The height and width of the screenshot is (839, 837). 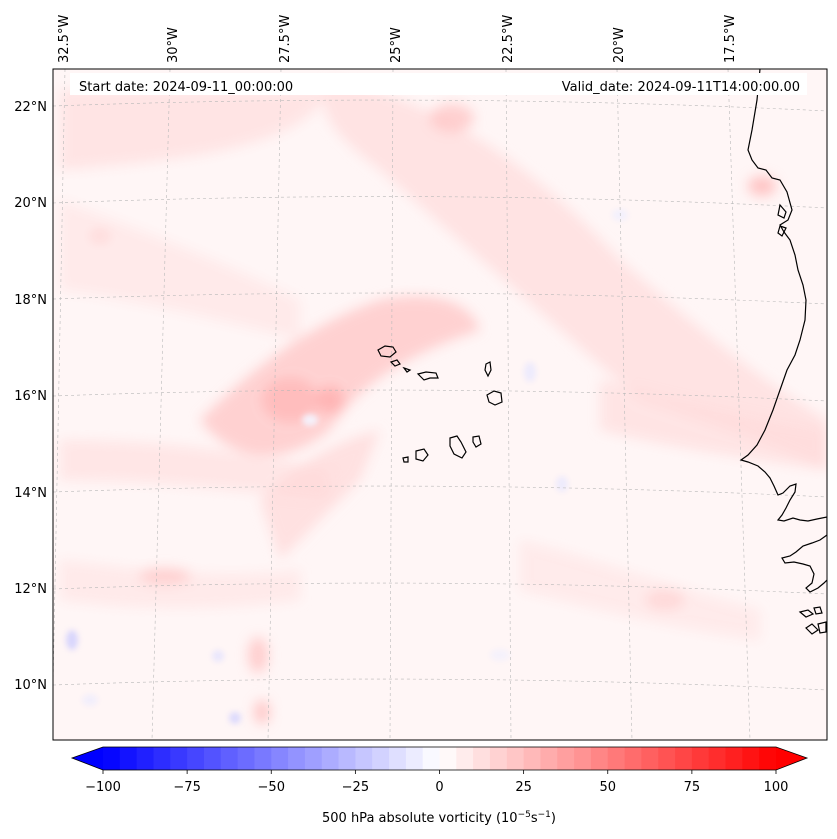 What do you see at coordinates (438, 84) in the screenshot?
I see `date-header-strip` at bounding box center [438, 84].